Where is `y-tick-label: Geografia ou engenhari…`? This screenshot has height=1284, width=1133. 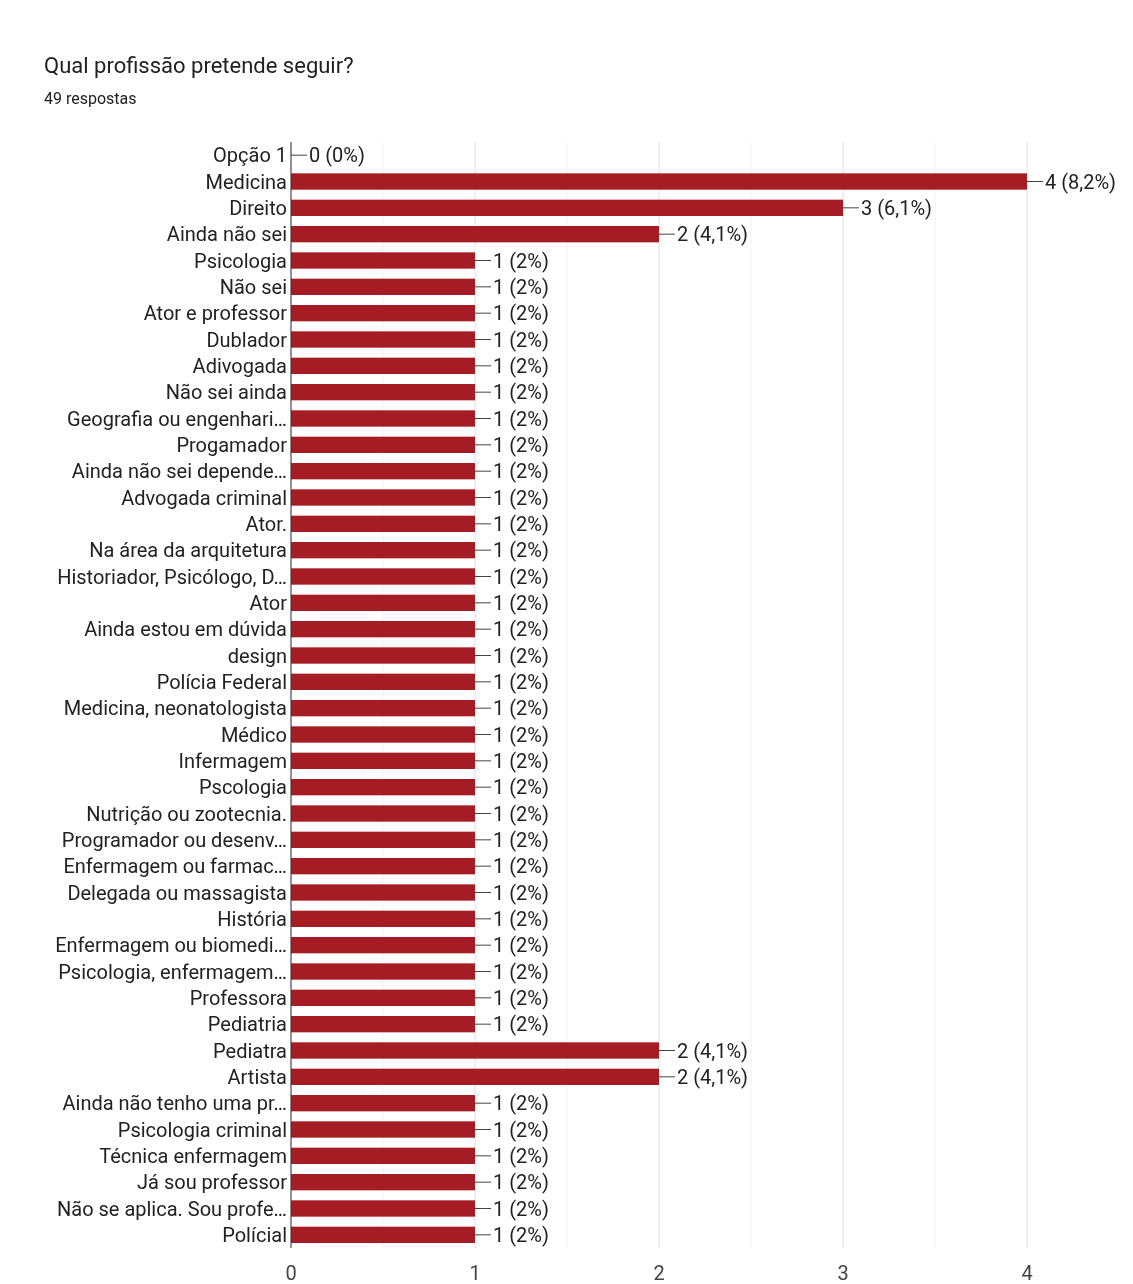
y-tick-label: Geografia ou engenhari… is located at coordinates (177, 418).